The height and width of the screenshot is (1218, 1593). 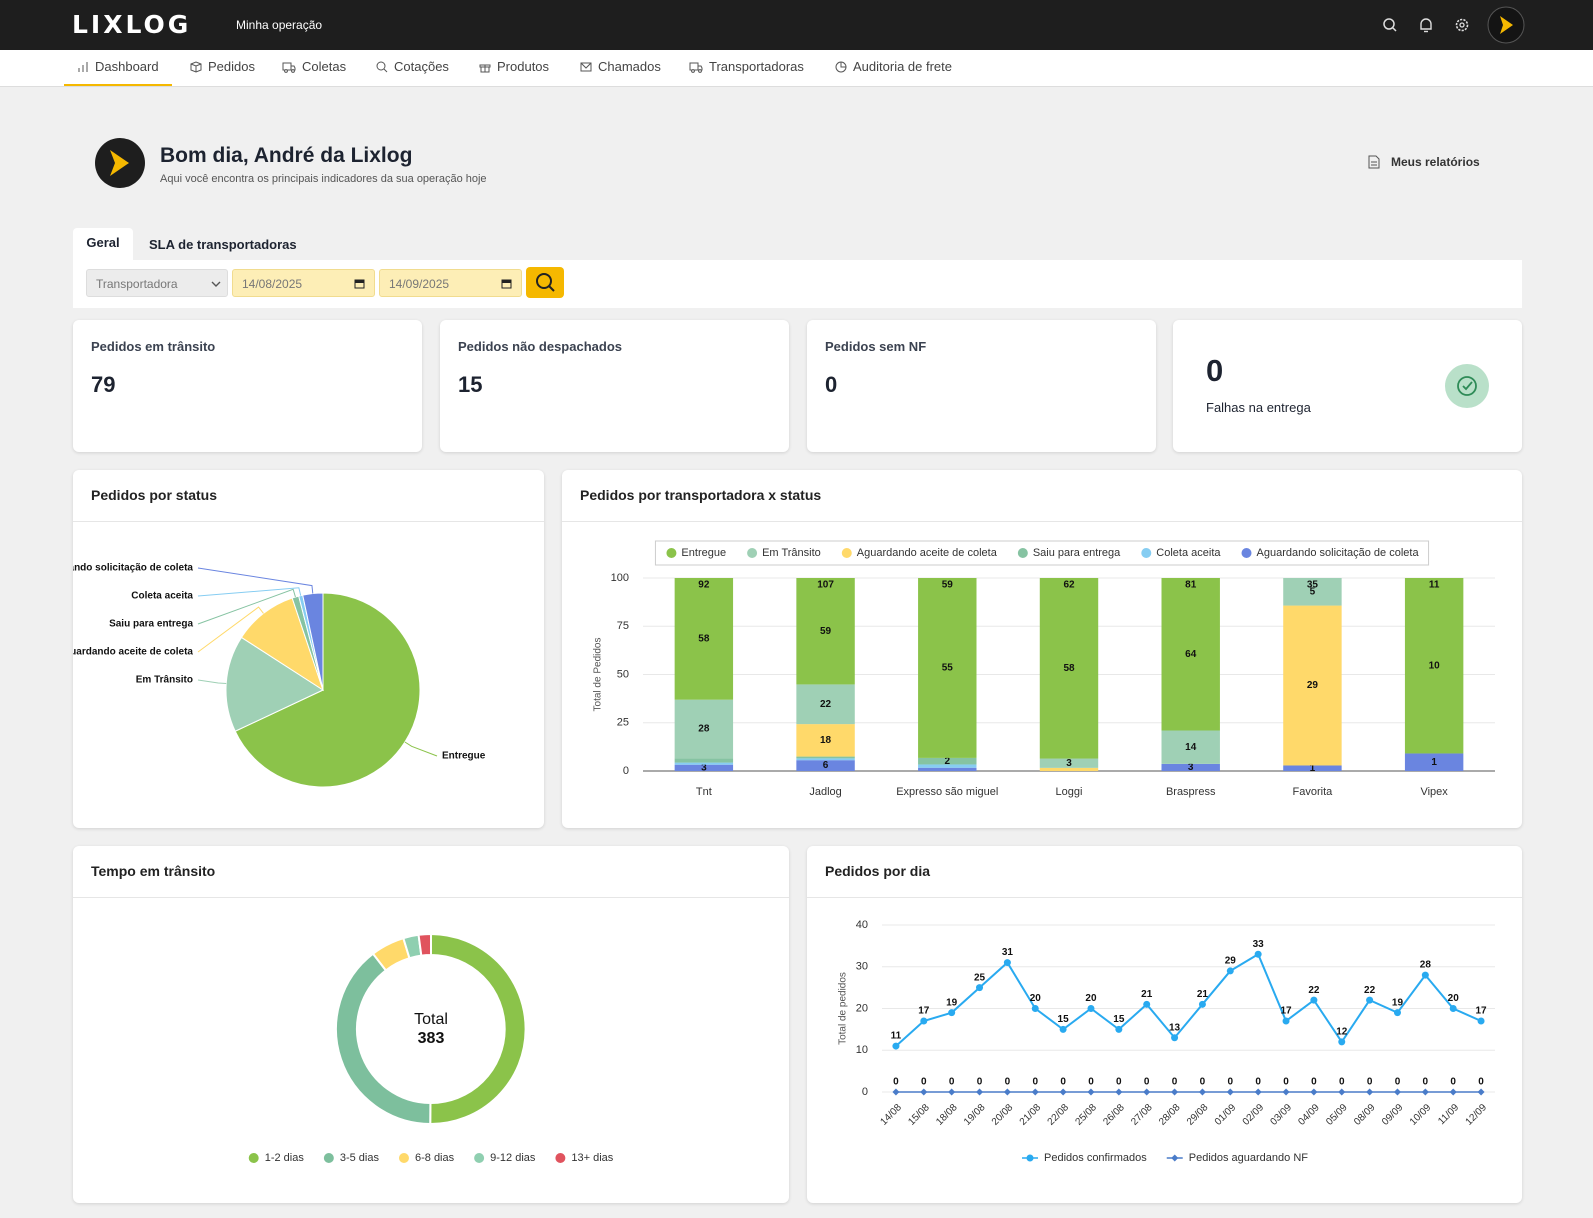 What do you see at coordinates (826, 631) in the screenshot?
I see `segment-label: 59` at bounding box center [826, 631].